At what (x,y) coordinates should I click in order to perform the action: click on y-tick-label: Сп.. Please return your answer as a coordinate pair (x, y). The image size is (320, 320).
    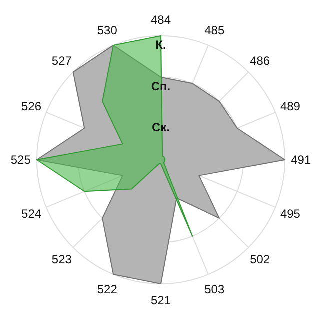
    Looking at the image, I should click on (161, 86).